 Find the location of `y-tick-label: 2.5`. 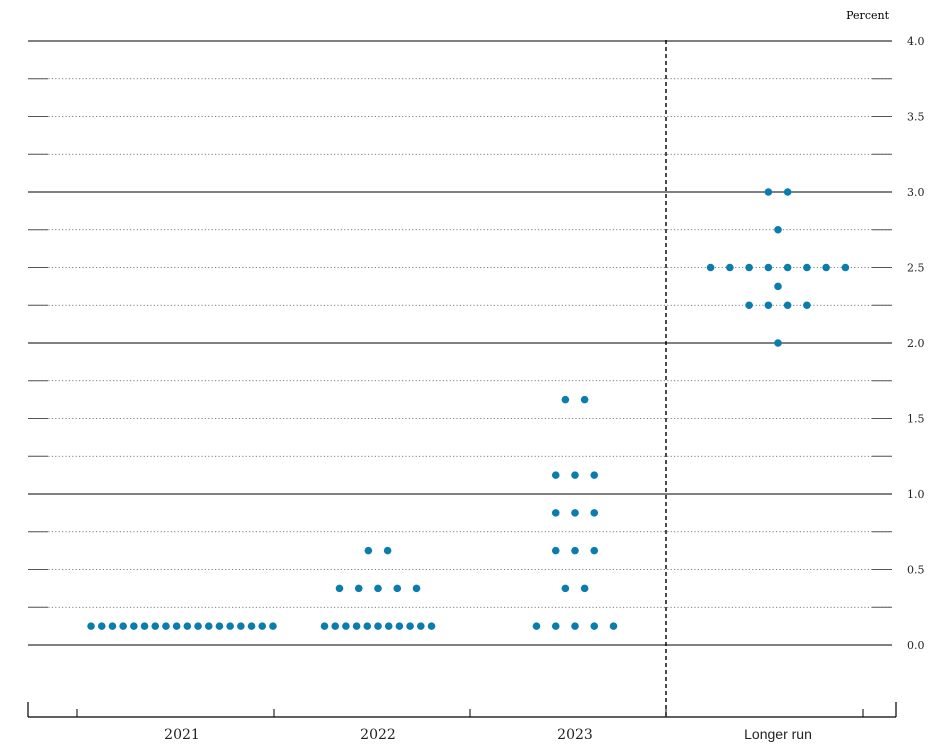

y-tick-label: 2.5 is located at coordinates (916, 268).